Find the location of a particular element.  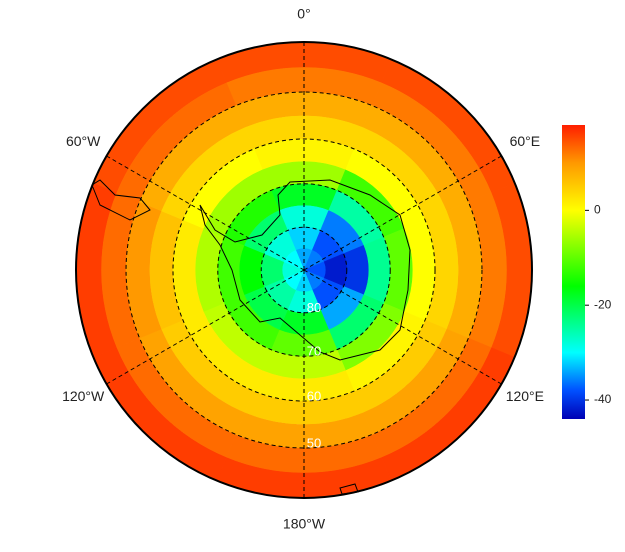

colorbar-tick-label: 0 is located at coordinates (597, 210).